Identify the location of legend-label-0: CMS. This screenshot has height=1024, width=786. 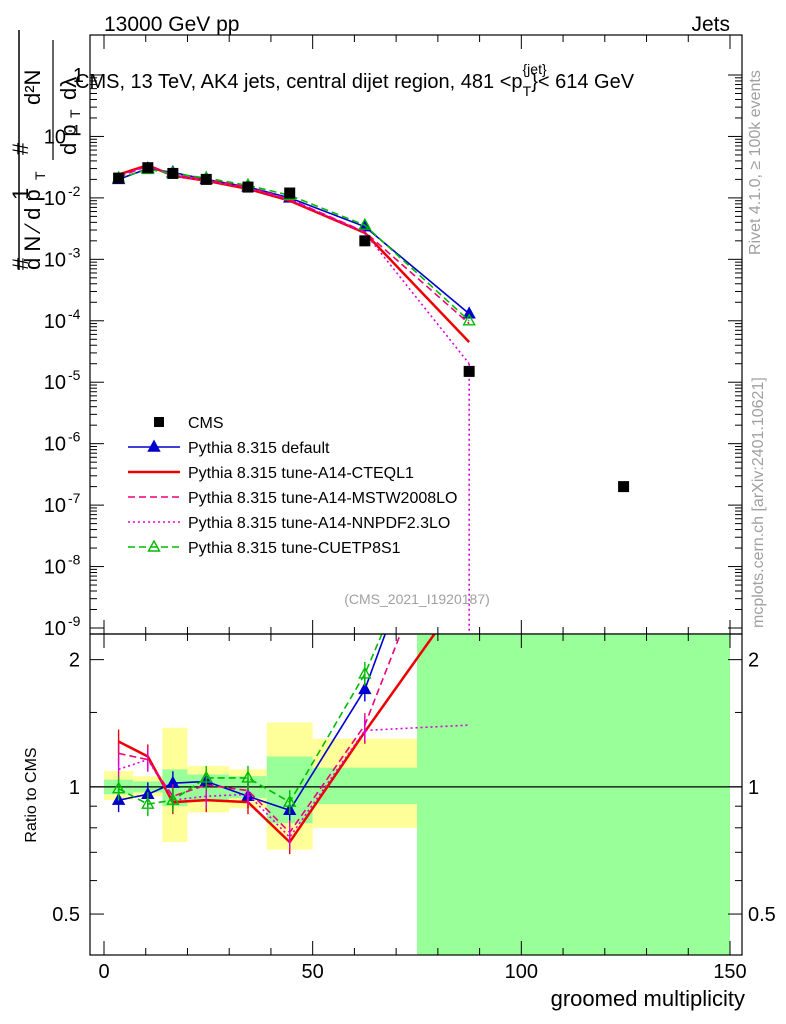
(206, 423).